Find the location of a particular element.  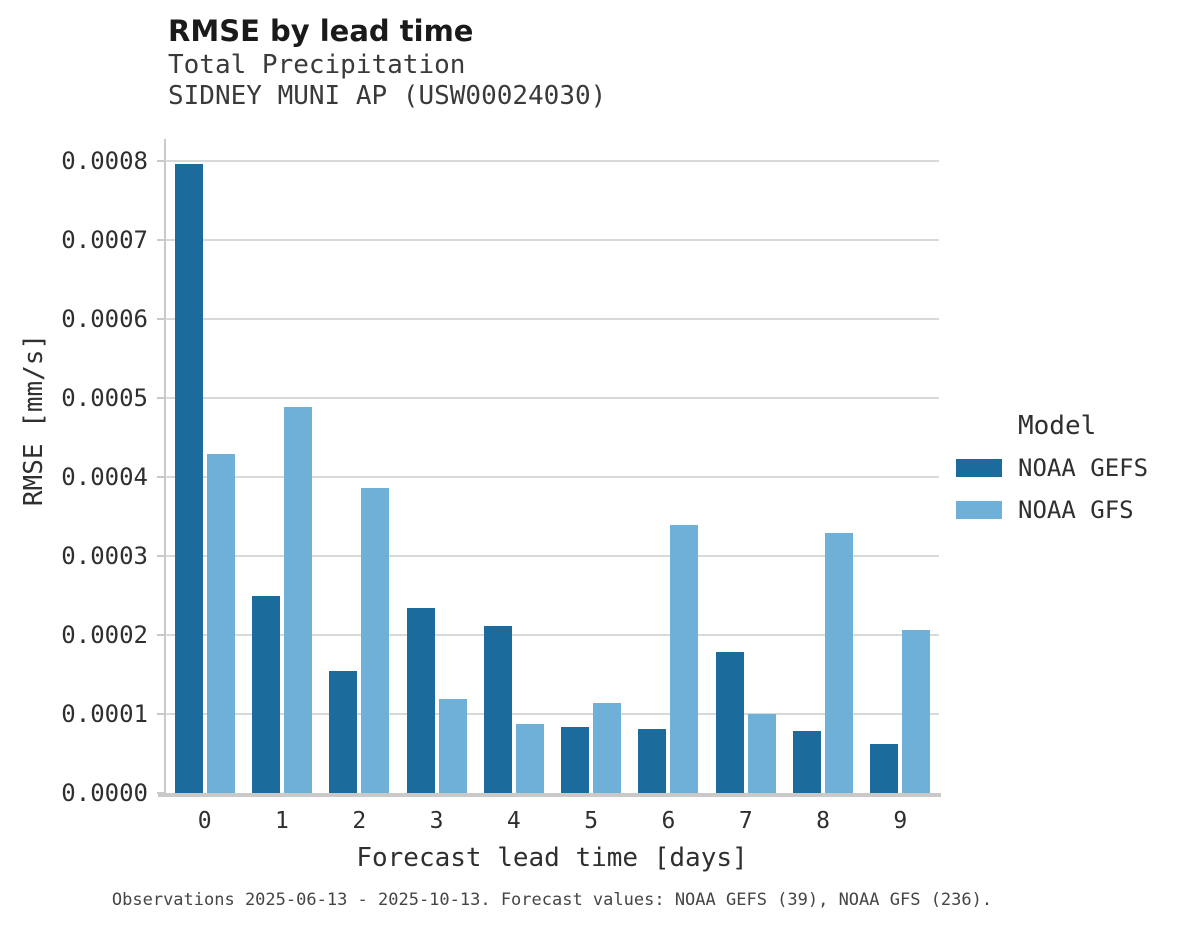

bar-noaa-gfs-day9 is located at coordinates (916, 711).